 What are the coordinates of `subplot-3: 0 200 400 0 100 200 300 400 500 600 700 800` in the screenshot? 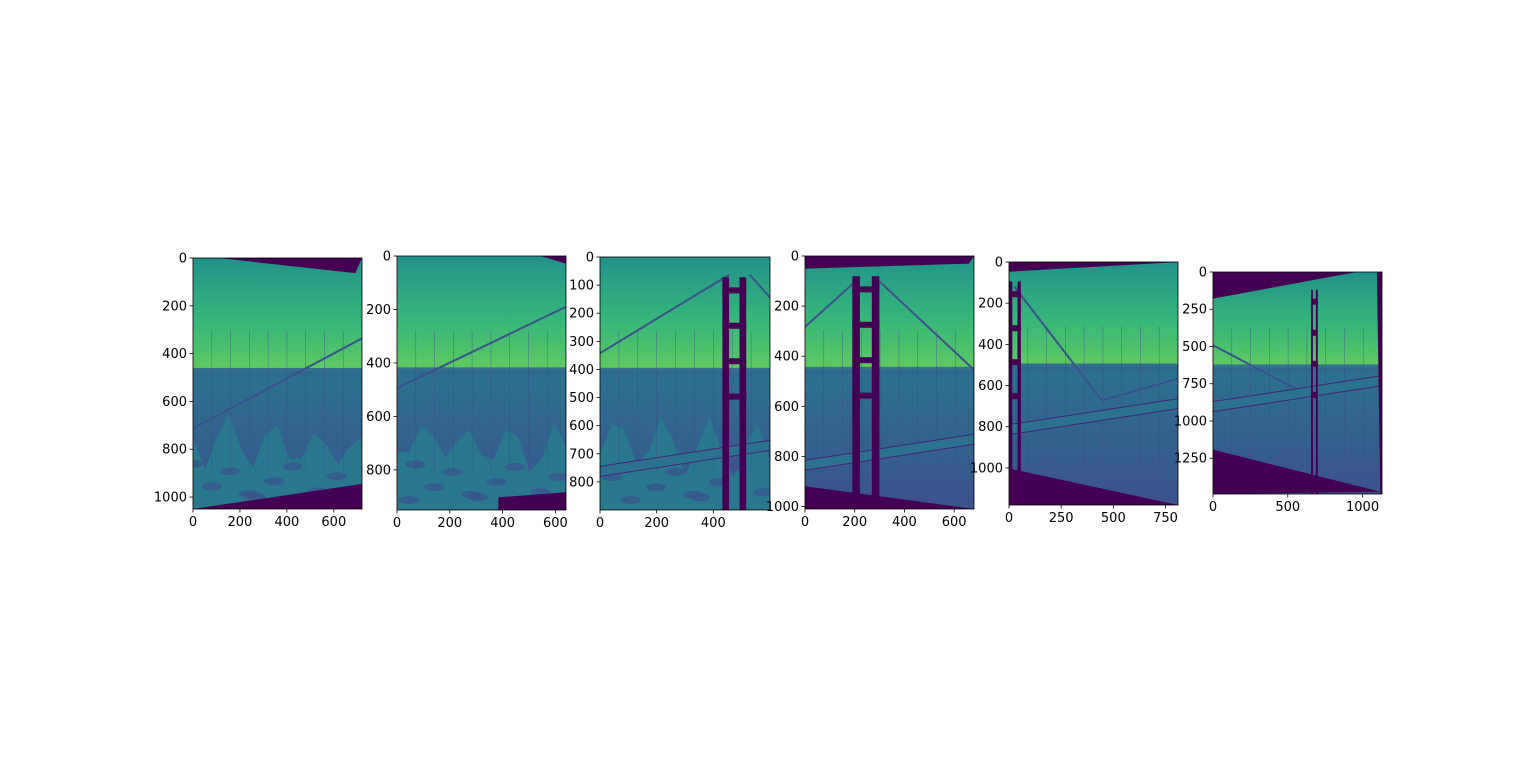 It's located at (670, 391).